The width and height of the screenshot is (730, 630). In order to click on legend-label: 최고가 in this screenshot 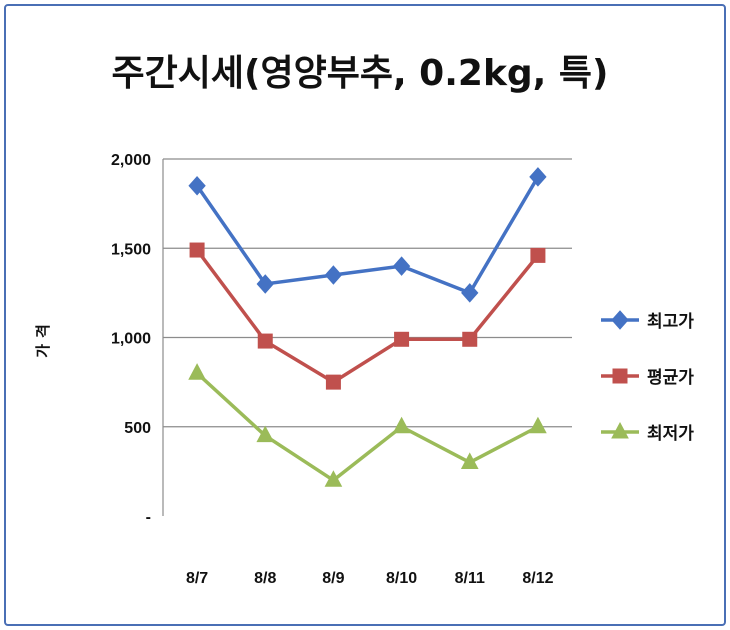, I will do `click(670, 322)`.